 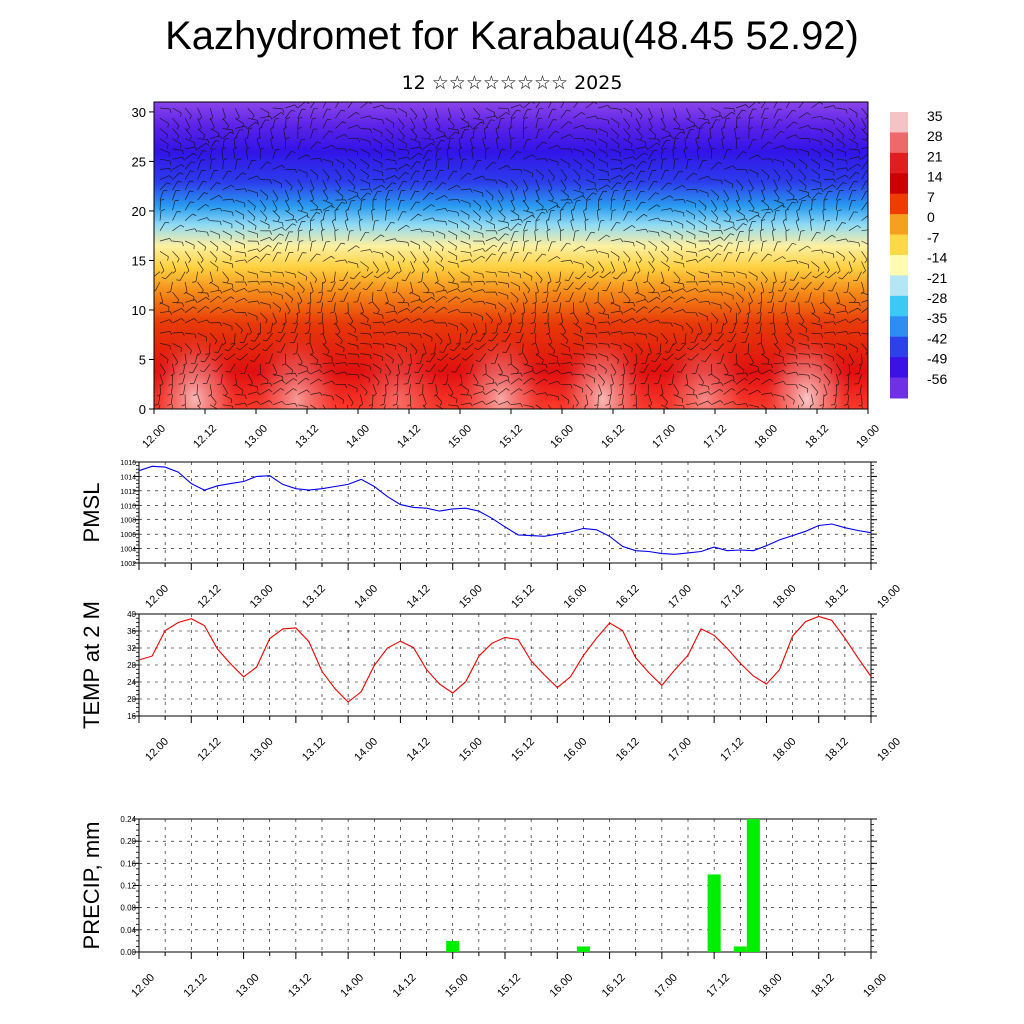 What do you see at coordinates (91, 886) in the screenshot?
I see `y-axis-label: PRECIP, mm` at bounding box center [91, 886].